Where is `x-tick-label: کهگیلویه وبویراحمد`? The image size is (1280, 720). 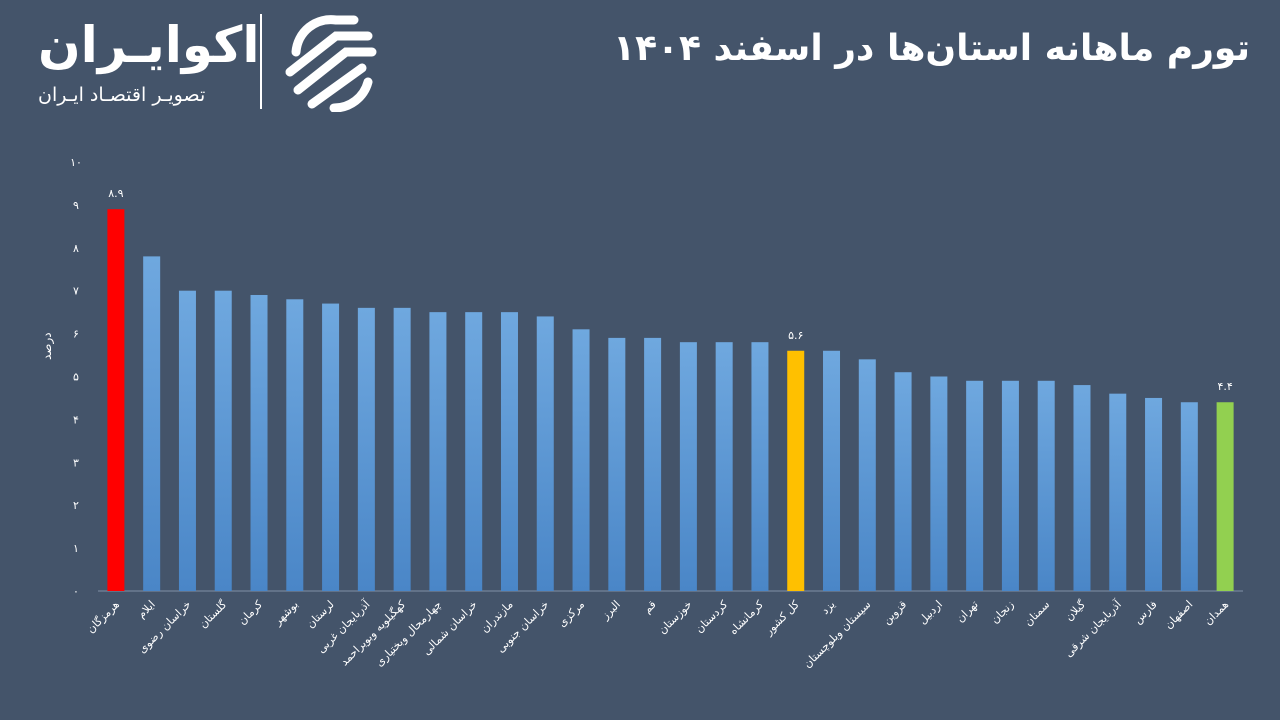 x-tick-label: کهگیلویه وبویراحمد is located at coordinates (373, 632).